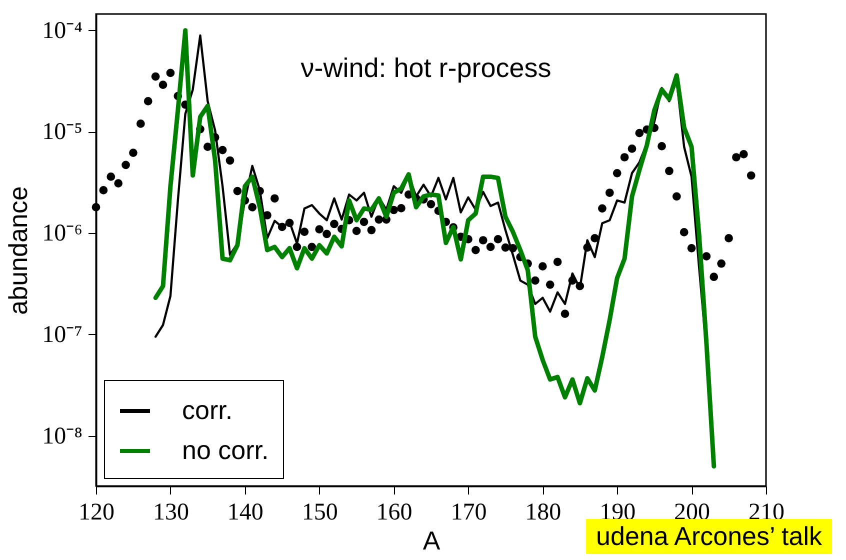 The height and width of the screenshot is (560, 846). What do you see at coordinates (207, 410) in the screenshot?
I see `legend-label: corr.` at bounding box center [207, 410].